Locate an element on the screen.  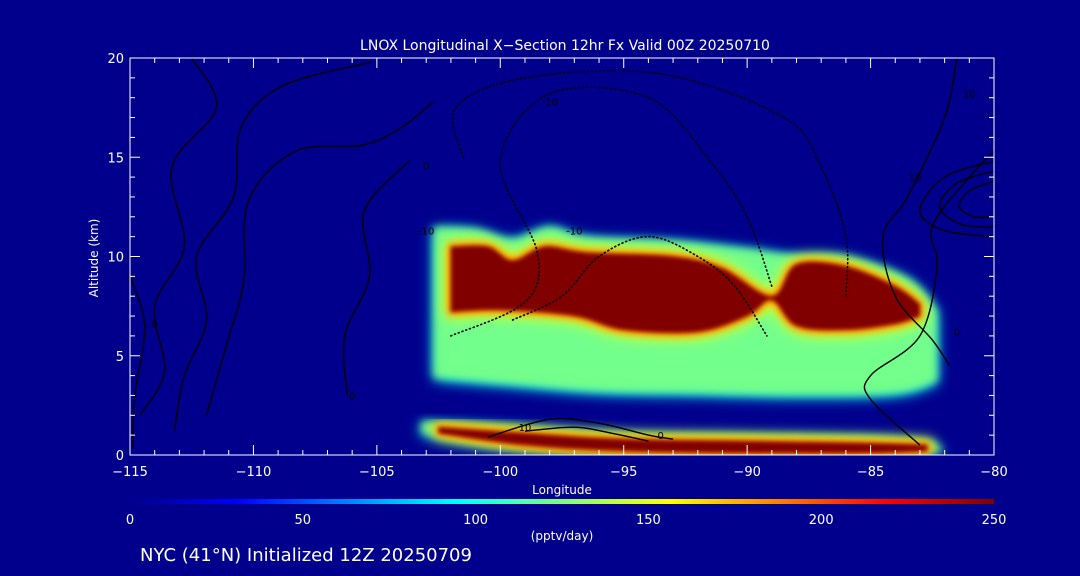
colorbar-tick-label: 100 is located at coordinates (475, 520).